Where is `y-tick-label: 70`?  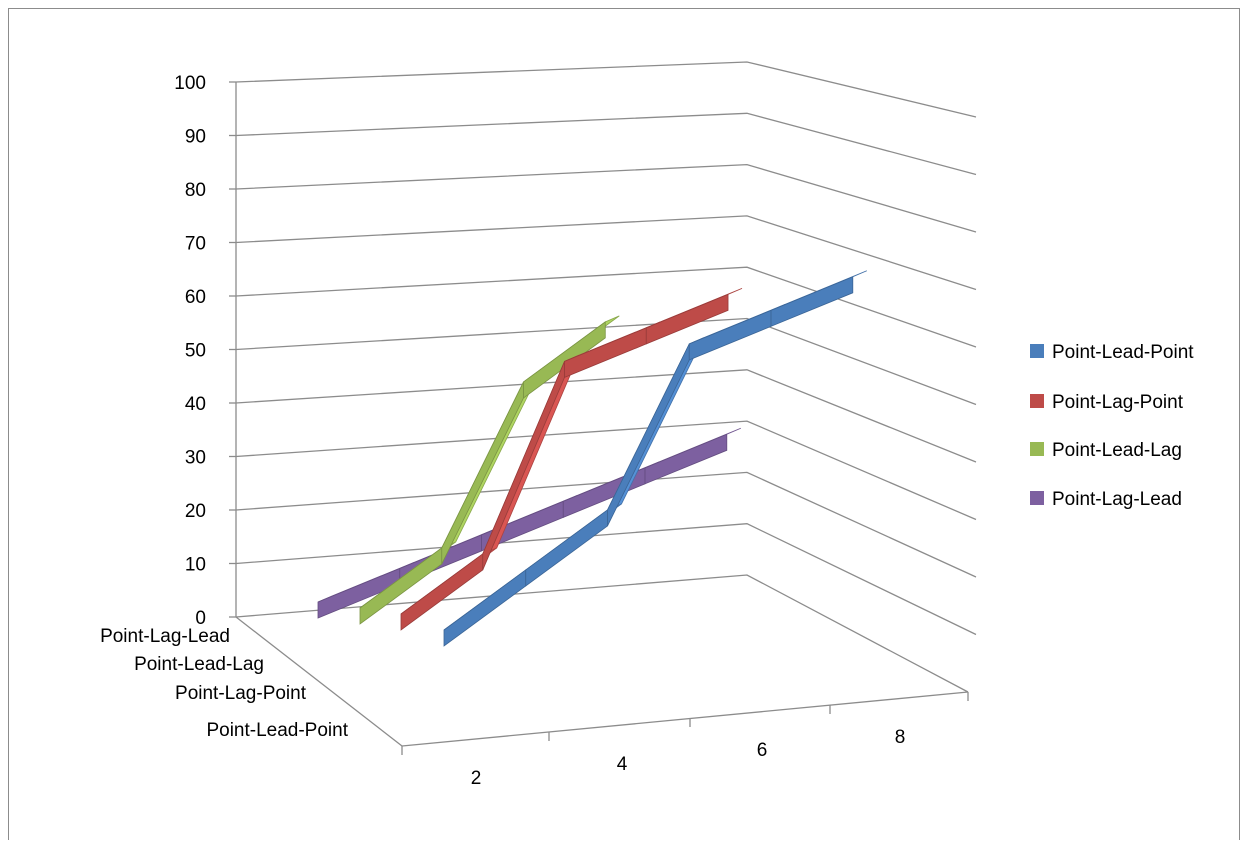
y-tick-label: 70 is located at coordinates (195, 244).